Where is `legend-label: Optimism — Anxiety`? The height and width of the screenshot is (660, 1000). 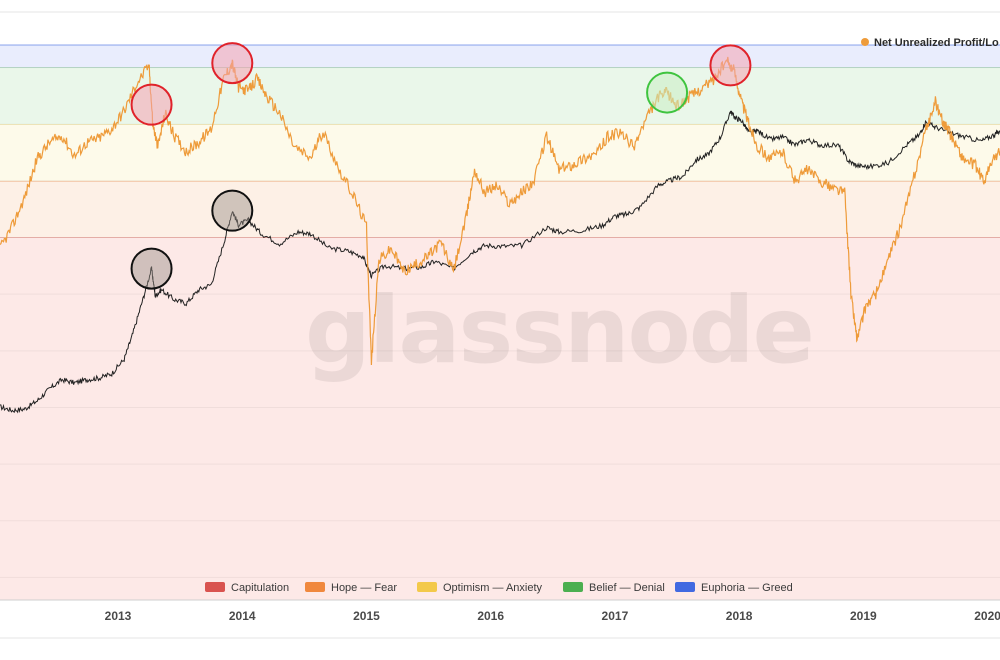 legend-label: Optimism — Anxiety is located at coordinates (493, 588).